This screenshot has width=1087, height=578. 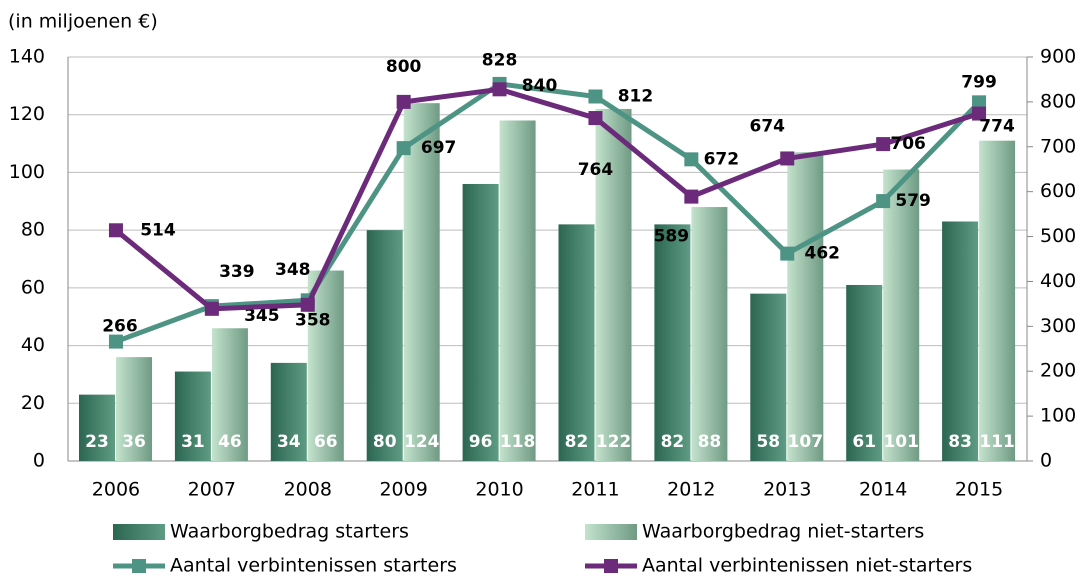 I want to click on y2-tick-label: 100, so click(x=1058, y=416).